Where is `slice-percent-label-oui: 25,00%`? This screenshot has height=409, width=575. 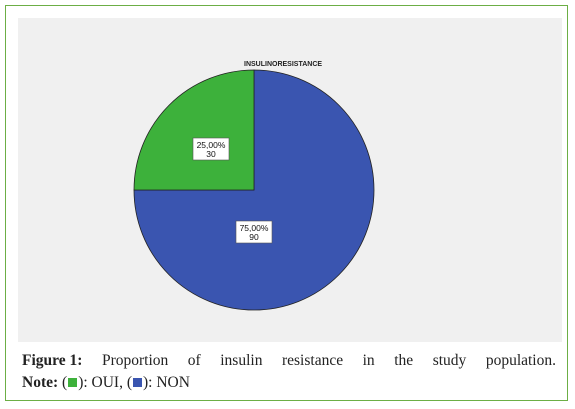
slice-percent-label-oui: 25,00% is located at coordinates (211, 145).